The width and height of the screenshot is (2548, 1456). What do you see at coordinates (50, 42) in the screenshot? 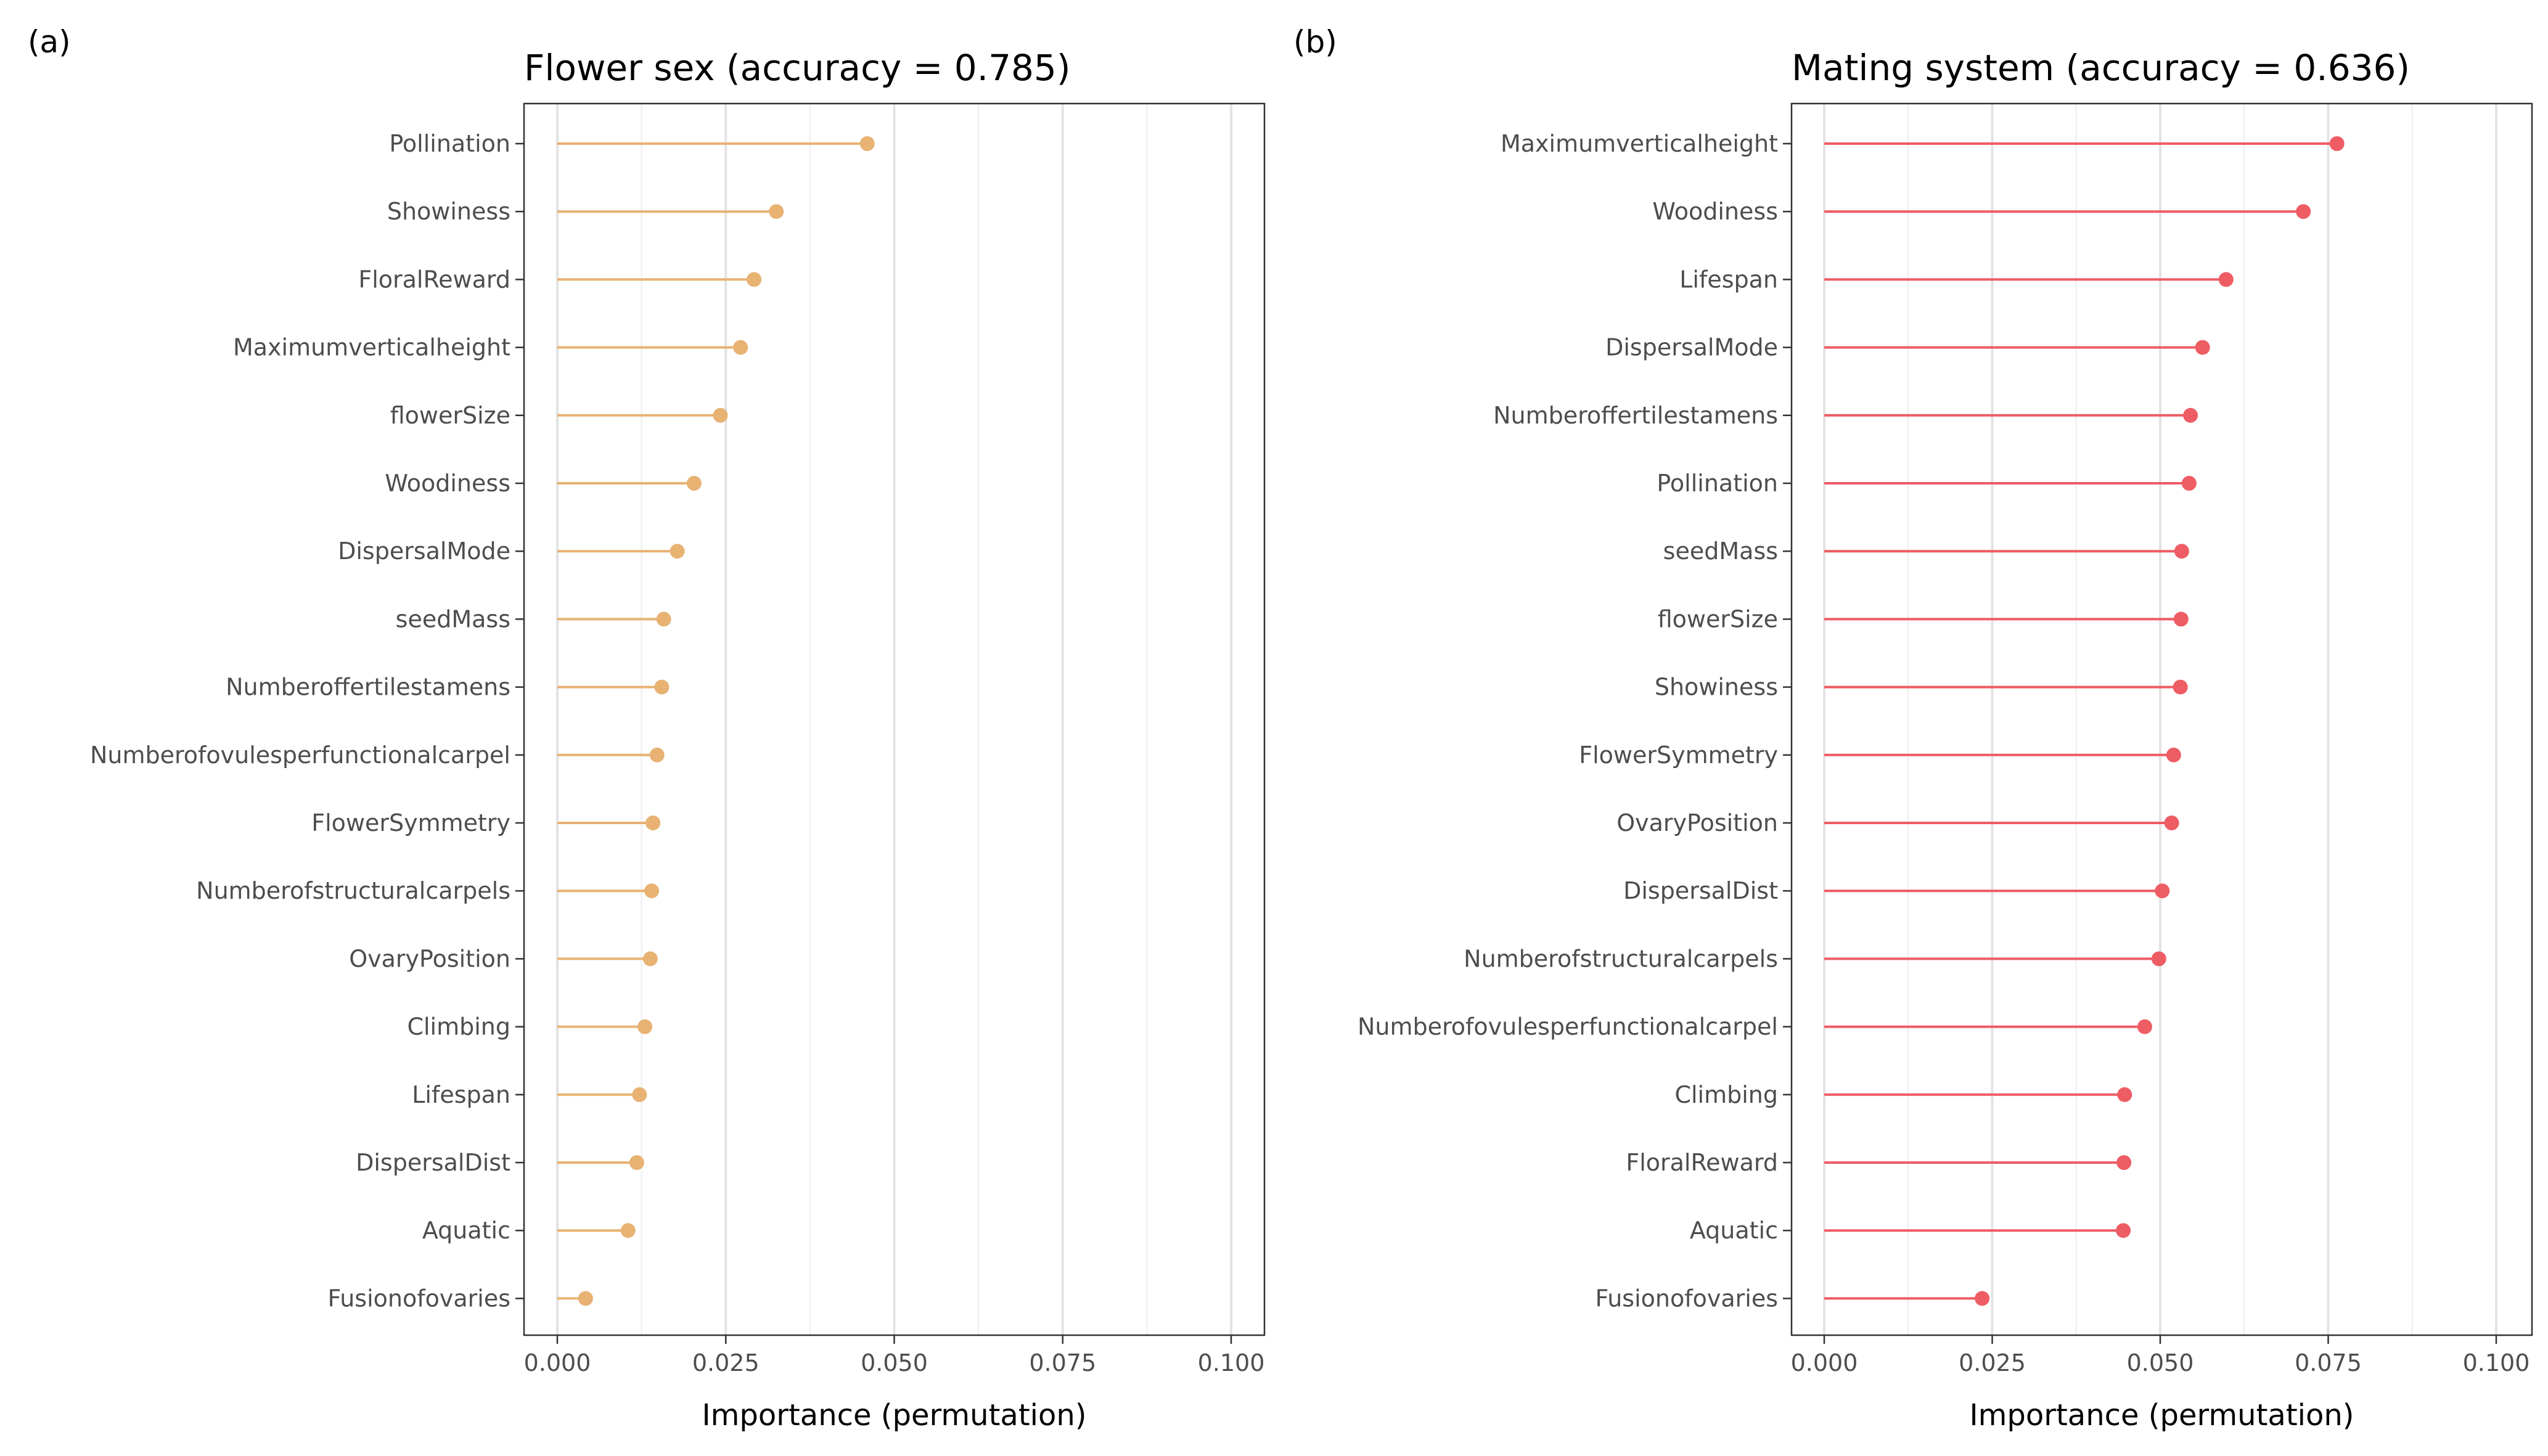
I see `panel-tag: (a)` at bounding box center [50, 42].